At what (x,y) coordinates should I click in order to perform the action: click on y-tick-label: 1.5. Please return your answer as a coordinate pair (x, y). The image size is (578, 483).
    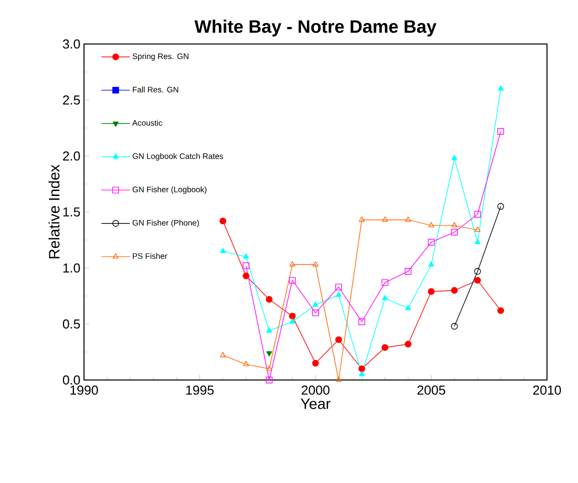
    Looking at the image, I should click on (71, 212).